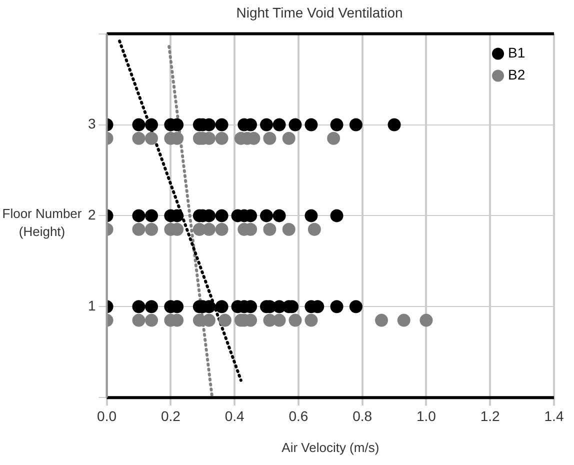 The width and height of the screenshot is (574, 465). Describe the element at coordinates (554, 416) in the screenshot. I see `x-tick-label: 1.4` at that location.